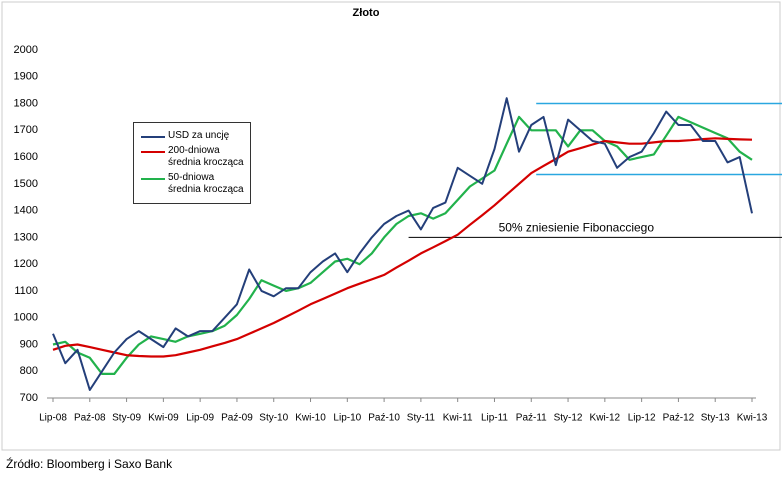  I want to click on x-tick-label: Sty-10, so click(273, 418).